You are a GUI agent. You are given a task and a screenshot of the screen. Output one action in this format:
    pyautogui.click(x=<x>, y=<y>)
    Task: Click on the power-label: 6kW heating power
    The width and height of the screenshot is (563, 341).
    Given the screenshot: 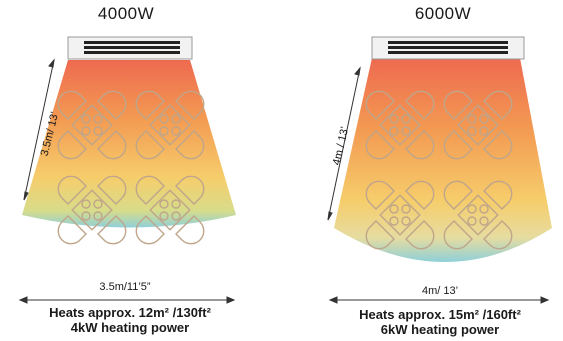 What is the action you would take?
    pyautogui.click(x=440, y=329)
    